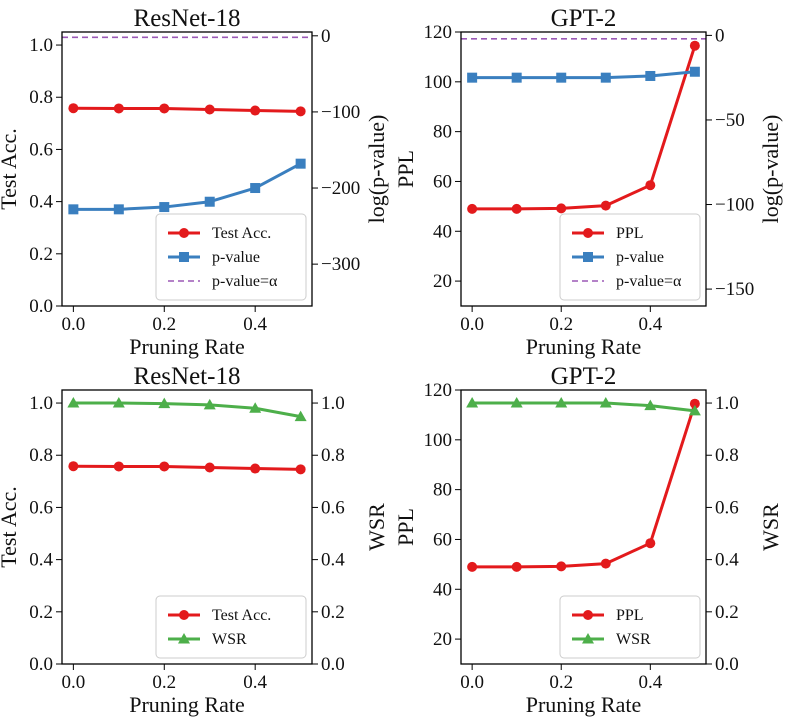 Image resolution: width=789 pixels, height=724 pixels. I want to click on y-tick-label: 1.0, so click(41, 45).